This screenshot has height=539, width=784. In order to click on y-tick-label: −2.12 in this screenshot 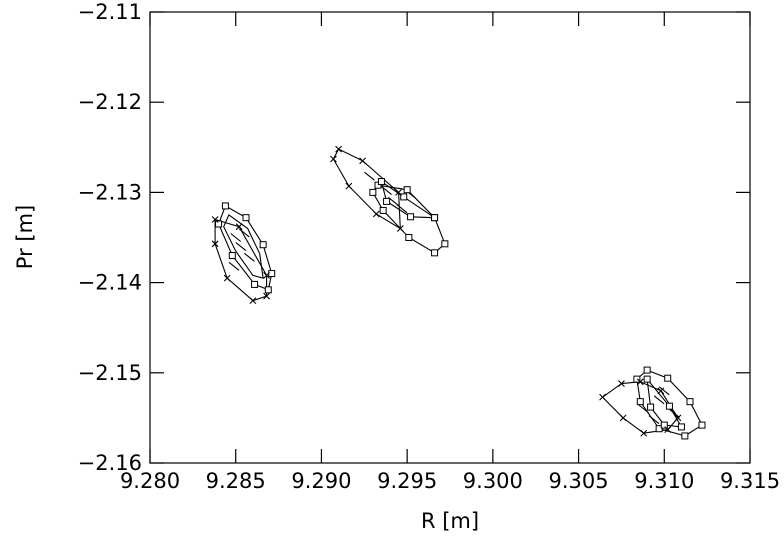, I will do `click(110, 102)`.